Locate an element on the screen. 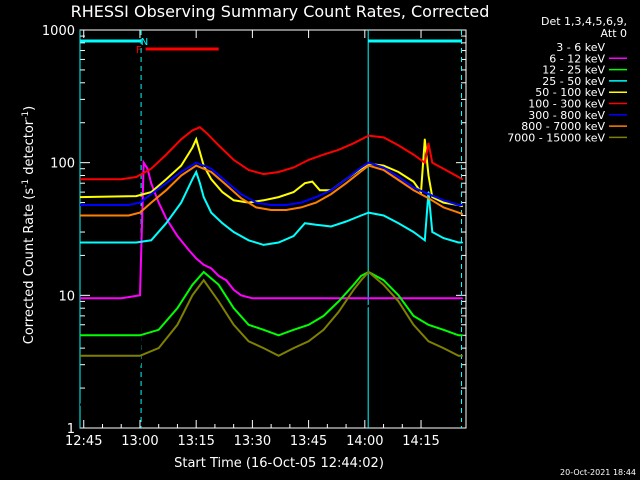 The image size is (640, 480). x-tick-label: 13:00 is located at coordinates (139, 441).